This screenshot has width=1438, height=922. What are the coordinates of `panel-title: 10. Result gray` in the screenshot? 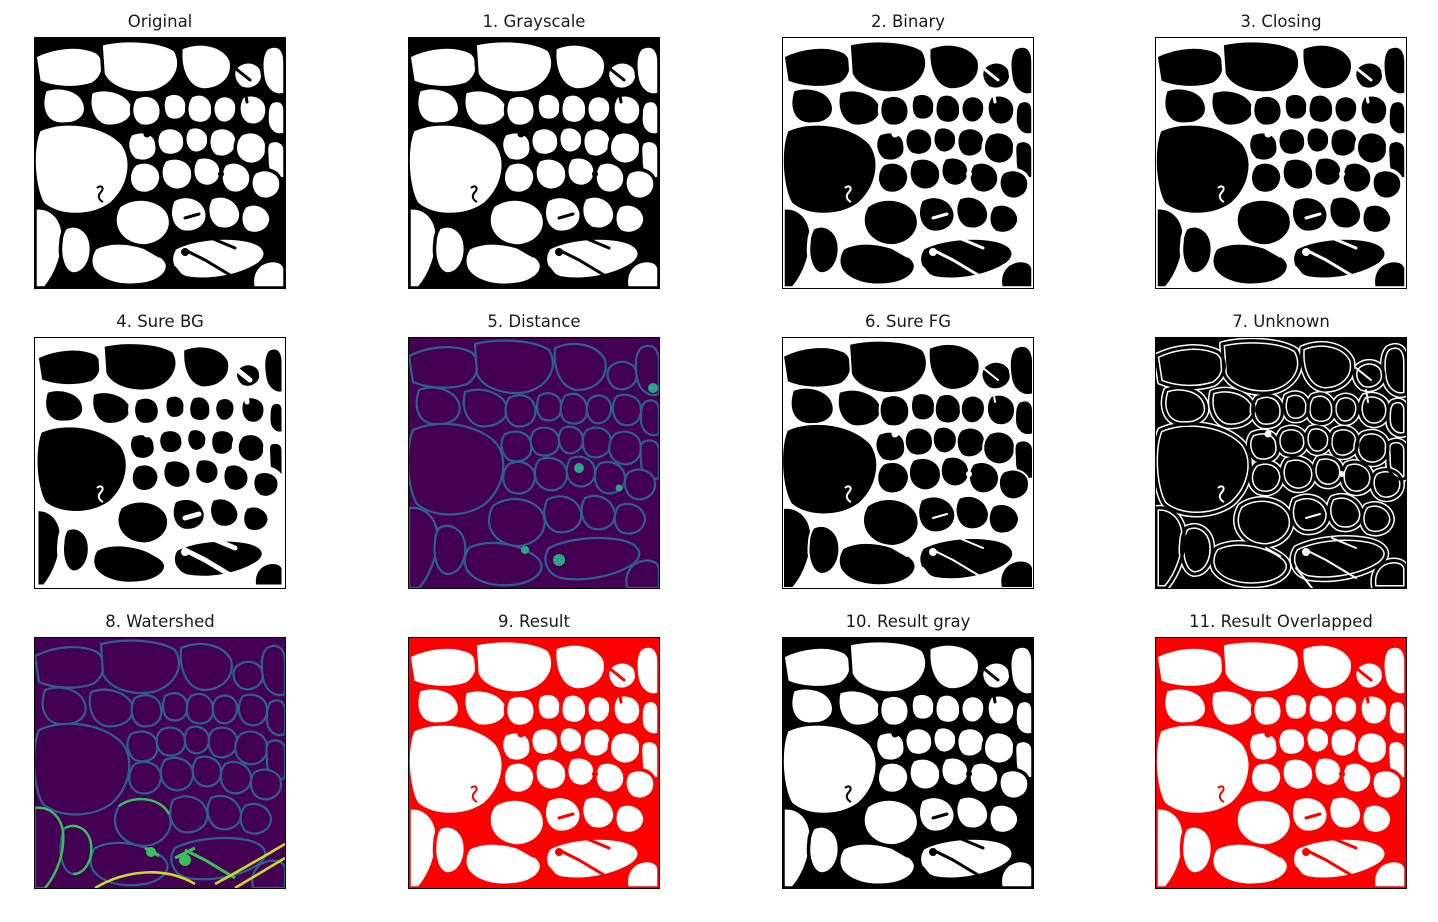 It's located at (908, 621).